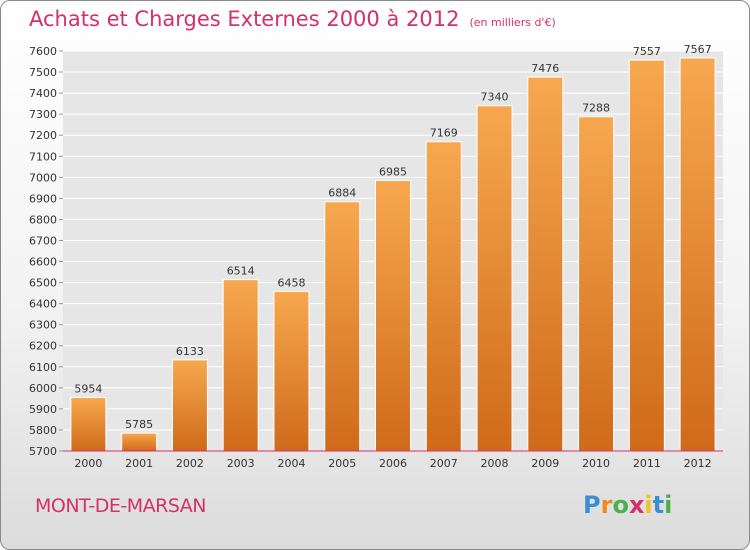 The width and height of the screenshot is (750, 550). What do you see at coordinates (444, 133) in the screenshot?
I see `data-label-2007: 7169` at bounding box center [444, 133].